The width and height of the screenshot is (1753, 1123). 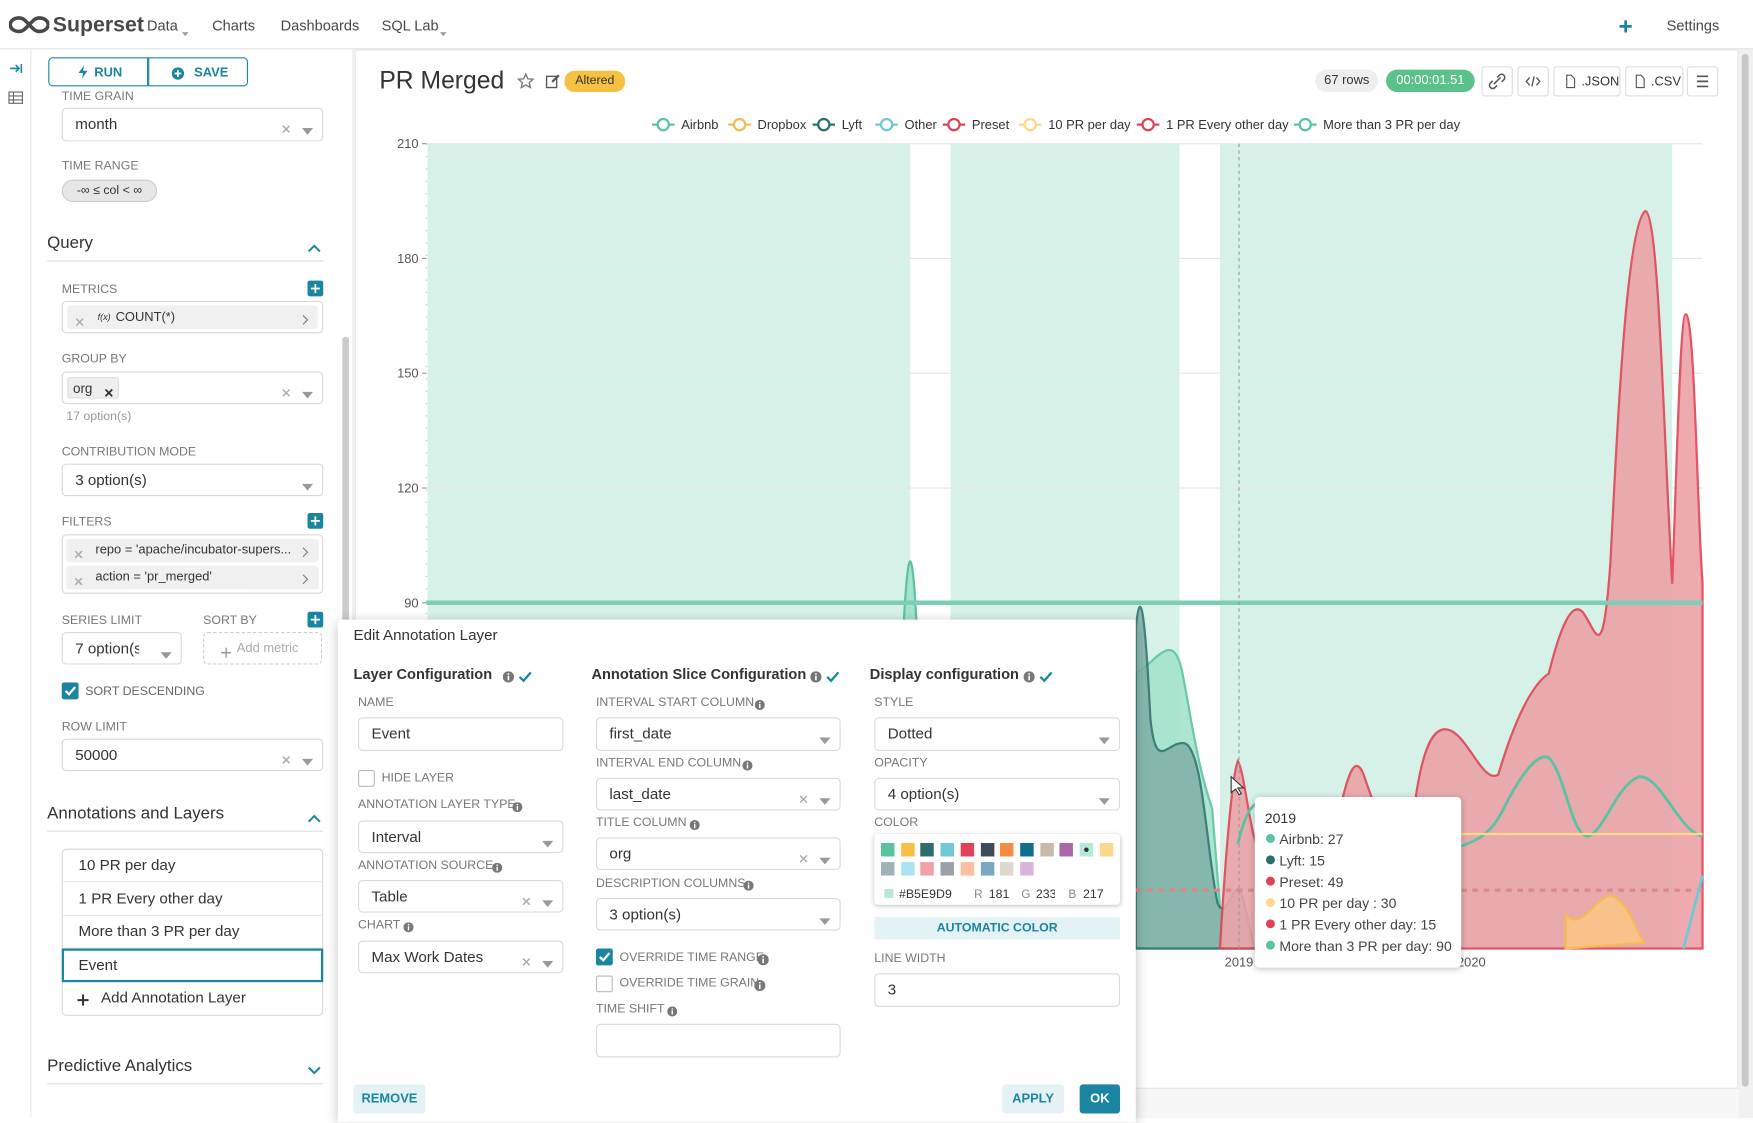 What do you see at coordinates (460, 896) in the screenshot?
I see `select: Table` at bounding box center [460, 896].